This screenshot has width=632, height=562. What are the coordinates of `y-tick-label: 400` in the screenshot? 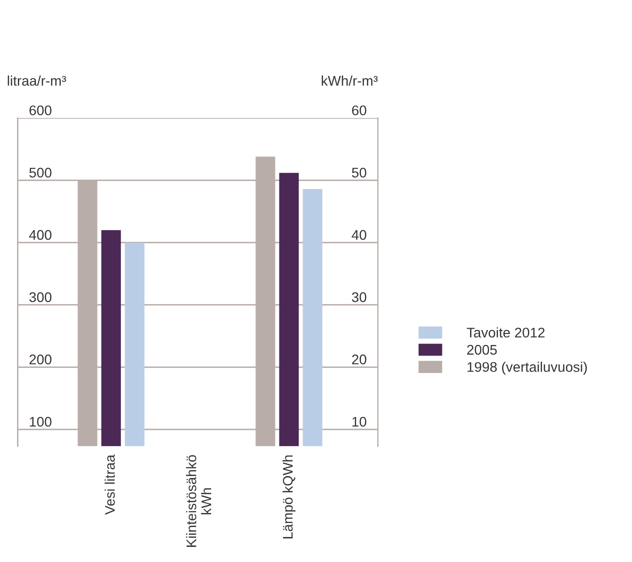 It's located at (40, 235).